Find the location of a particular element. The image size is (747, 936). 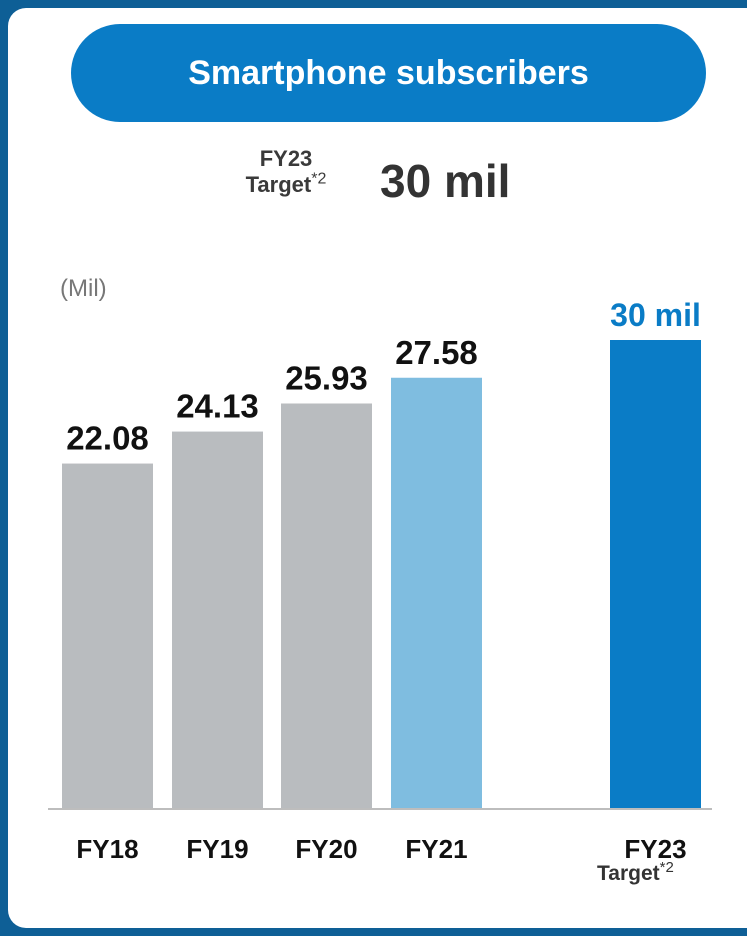

data-label-fy18: 22.08 is located at coordinates (107, 438).